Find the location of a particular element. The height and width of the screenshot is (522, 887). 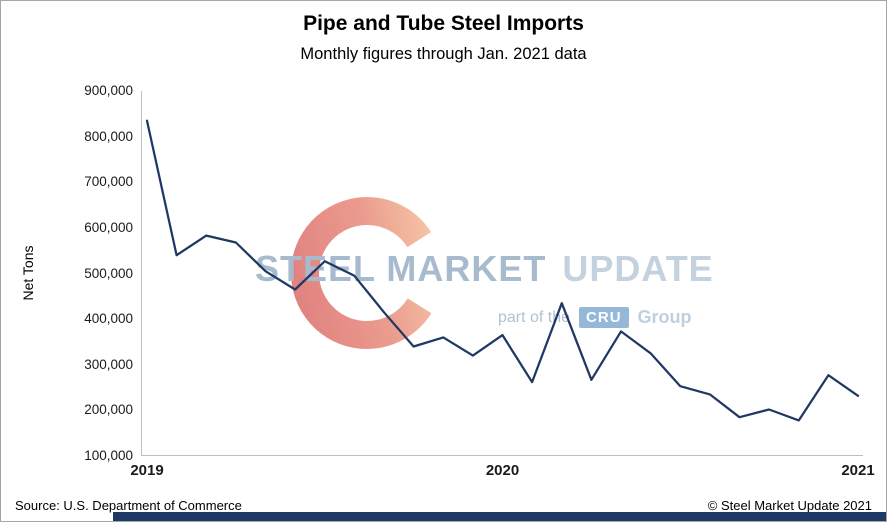

bottom-accent-bar is located at coordinates (499, 516).